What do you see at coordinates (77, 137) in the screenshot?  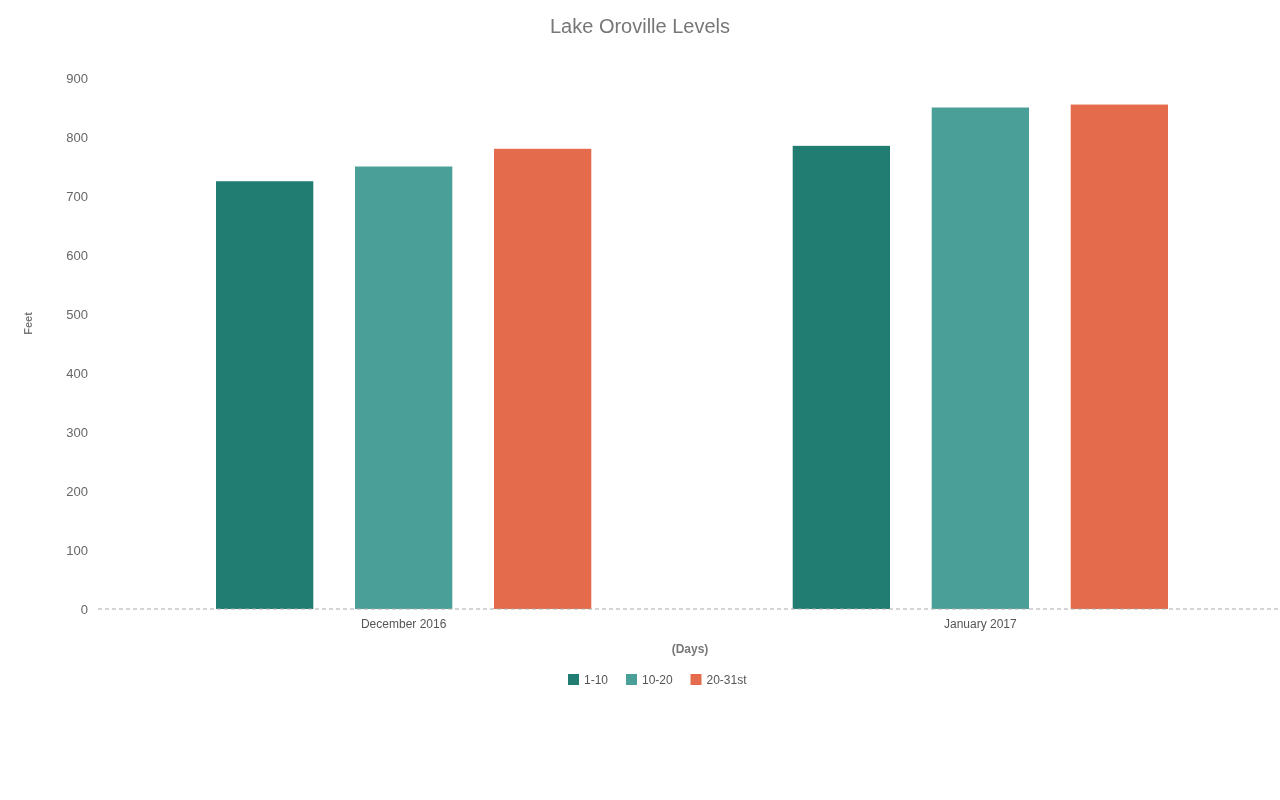 I see `y-tick-label: 800` at bounding box center [77, 137].